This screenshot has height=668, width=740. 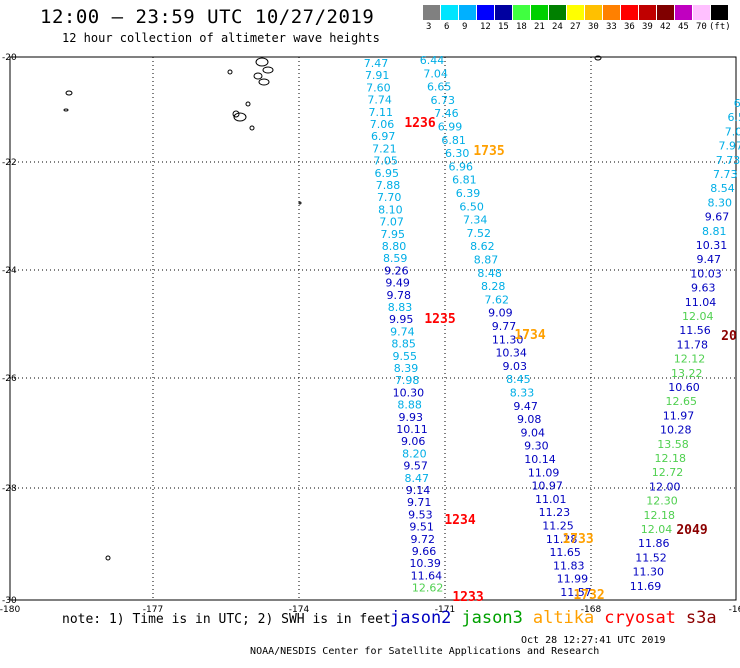 What do you see at coordinates (687, 373) in the screenshot?
I see `track-c-value: 13.22` at bounding box center [687, 373].